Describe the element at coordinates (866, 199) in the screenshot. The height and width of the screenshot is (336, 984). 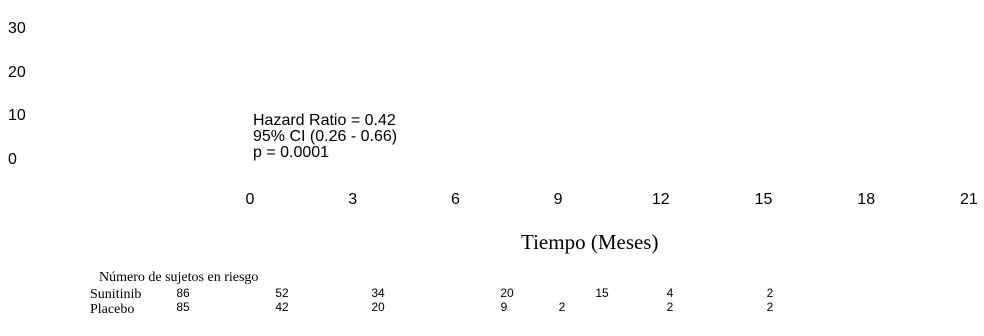
I see `x-tick-label: 18` at that location.